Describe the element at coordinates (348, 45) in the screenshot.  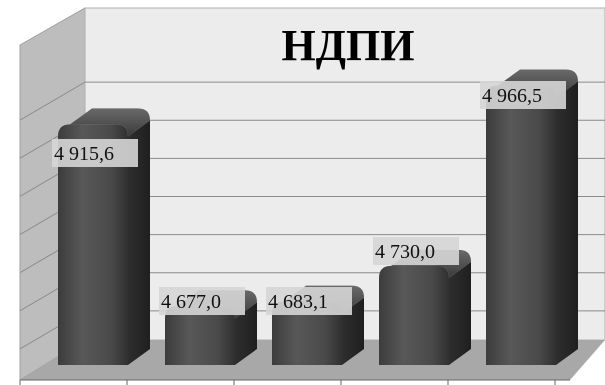
I see `chart-title: НДПИ` at that location.